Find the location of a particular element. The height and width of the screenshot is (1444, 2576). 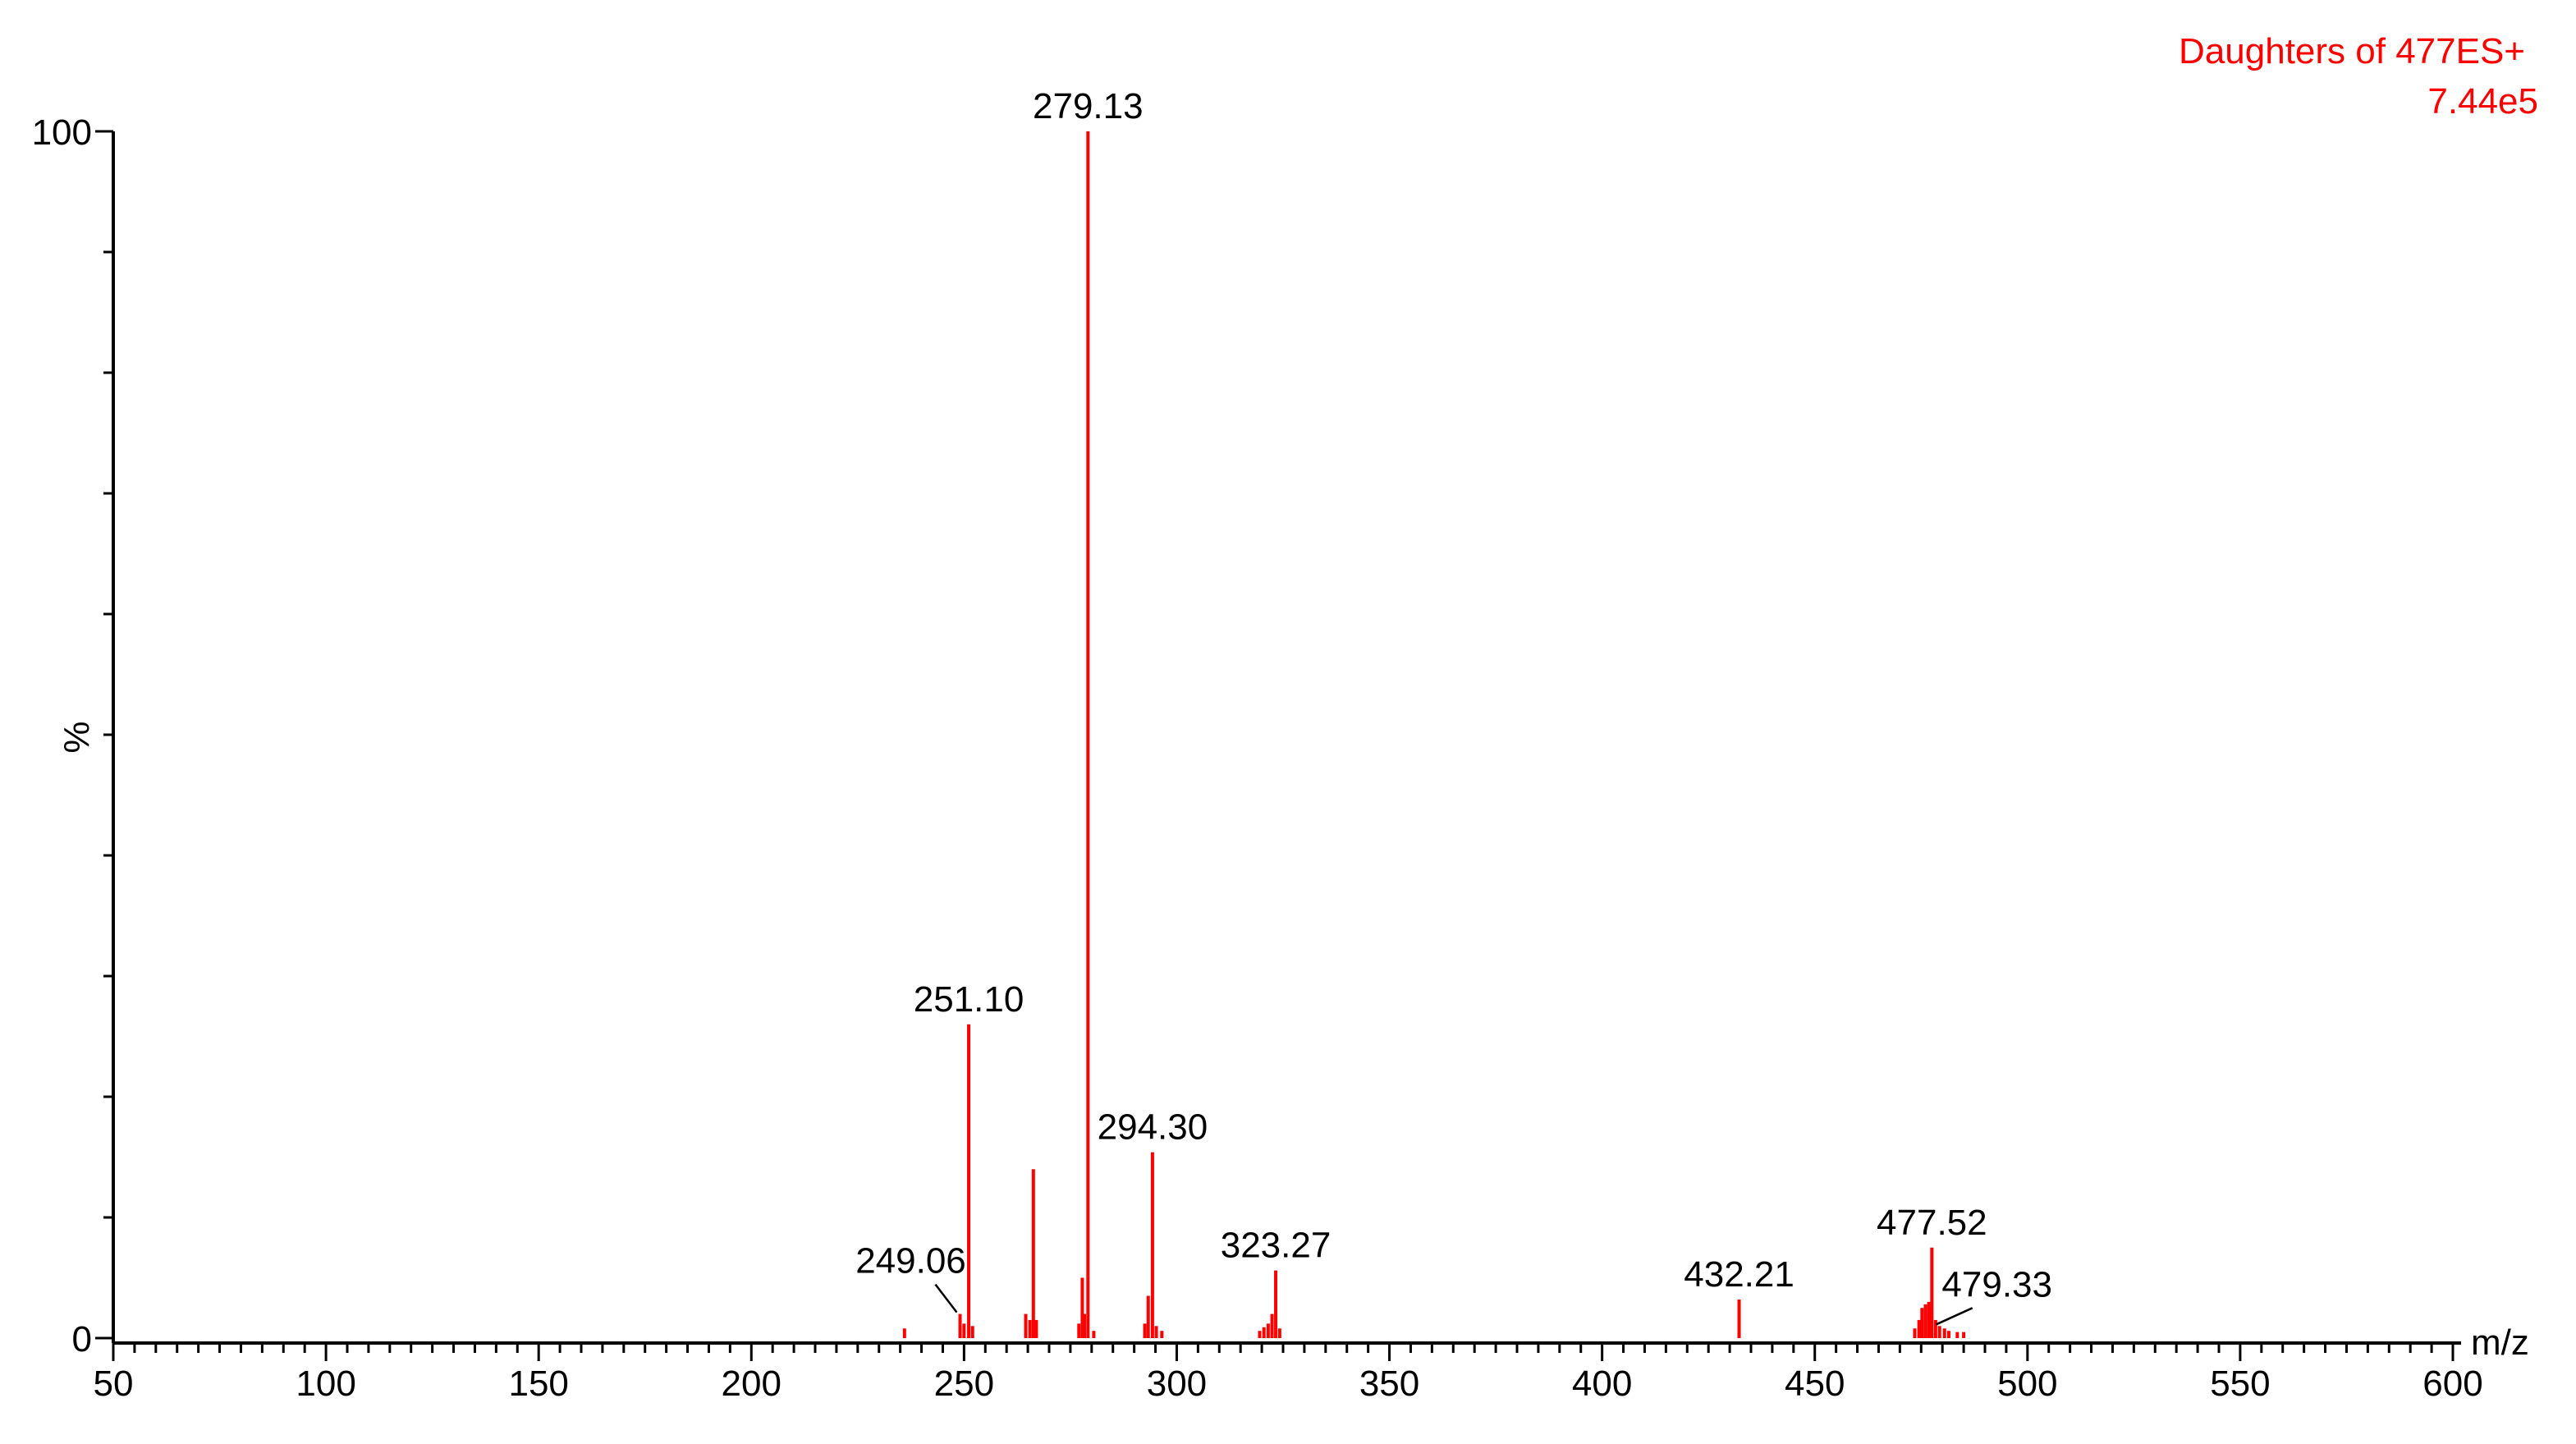

x-tick-label: 350 is located at coordinates (1389, 1384).